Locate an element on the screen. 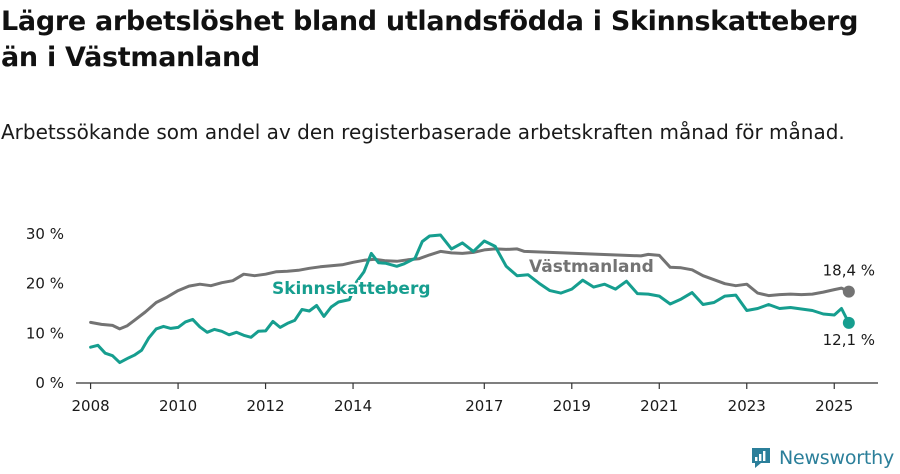  series-end-value-v-stmanland: 18,4 % is located at coordinates (849, 271).